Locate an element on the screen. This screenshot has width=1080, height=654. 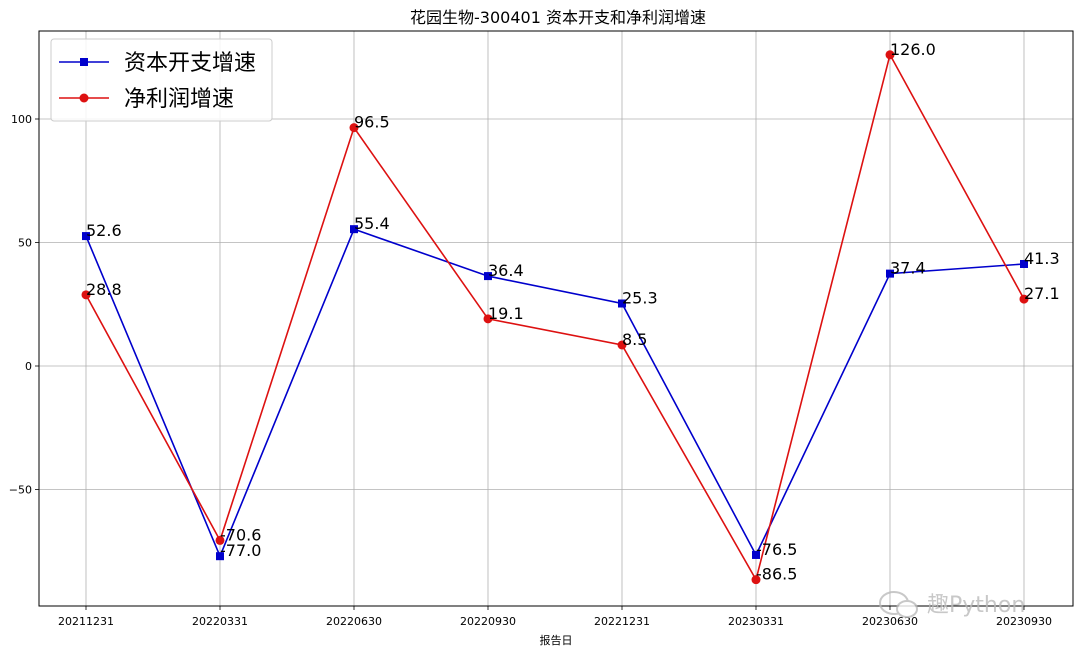
data-label: 28.8 is located at coordinates (104, 289).